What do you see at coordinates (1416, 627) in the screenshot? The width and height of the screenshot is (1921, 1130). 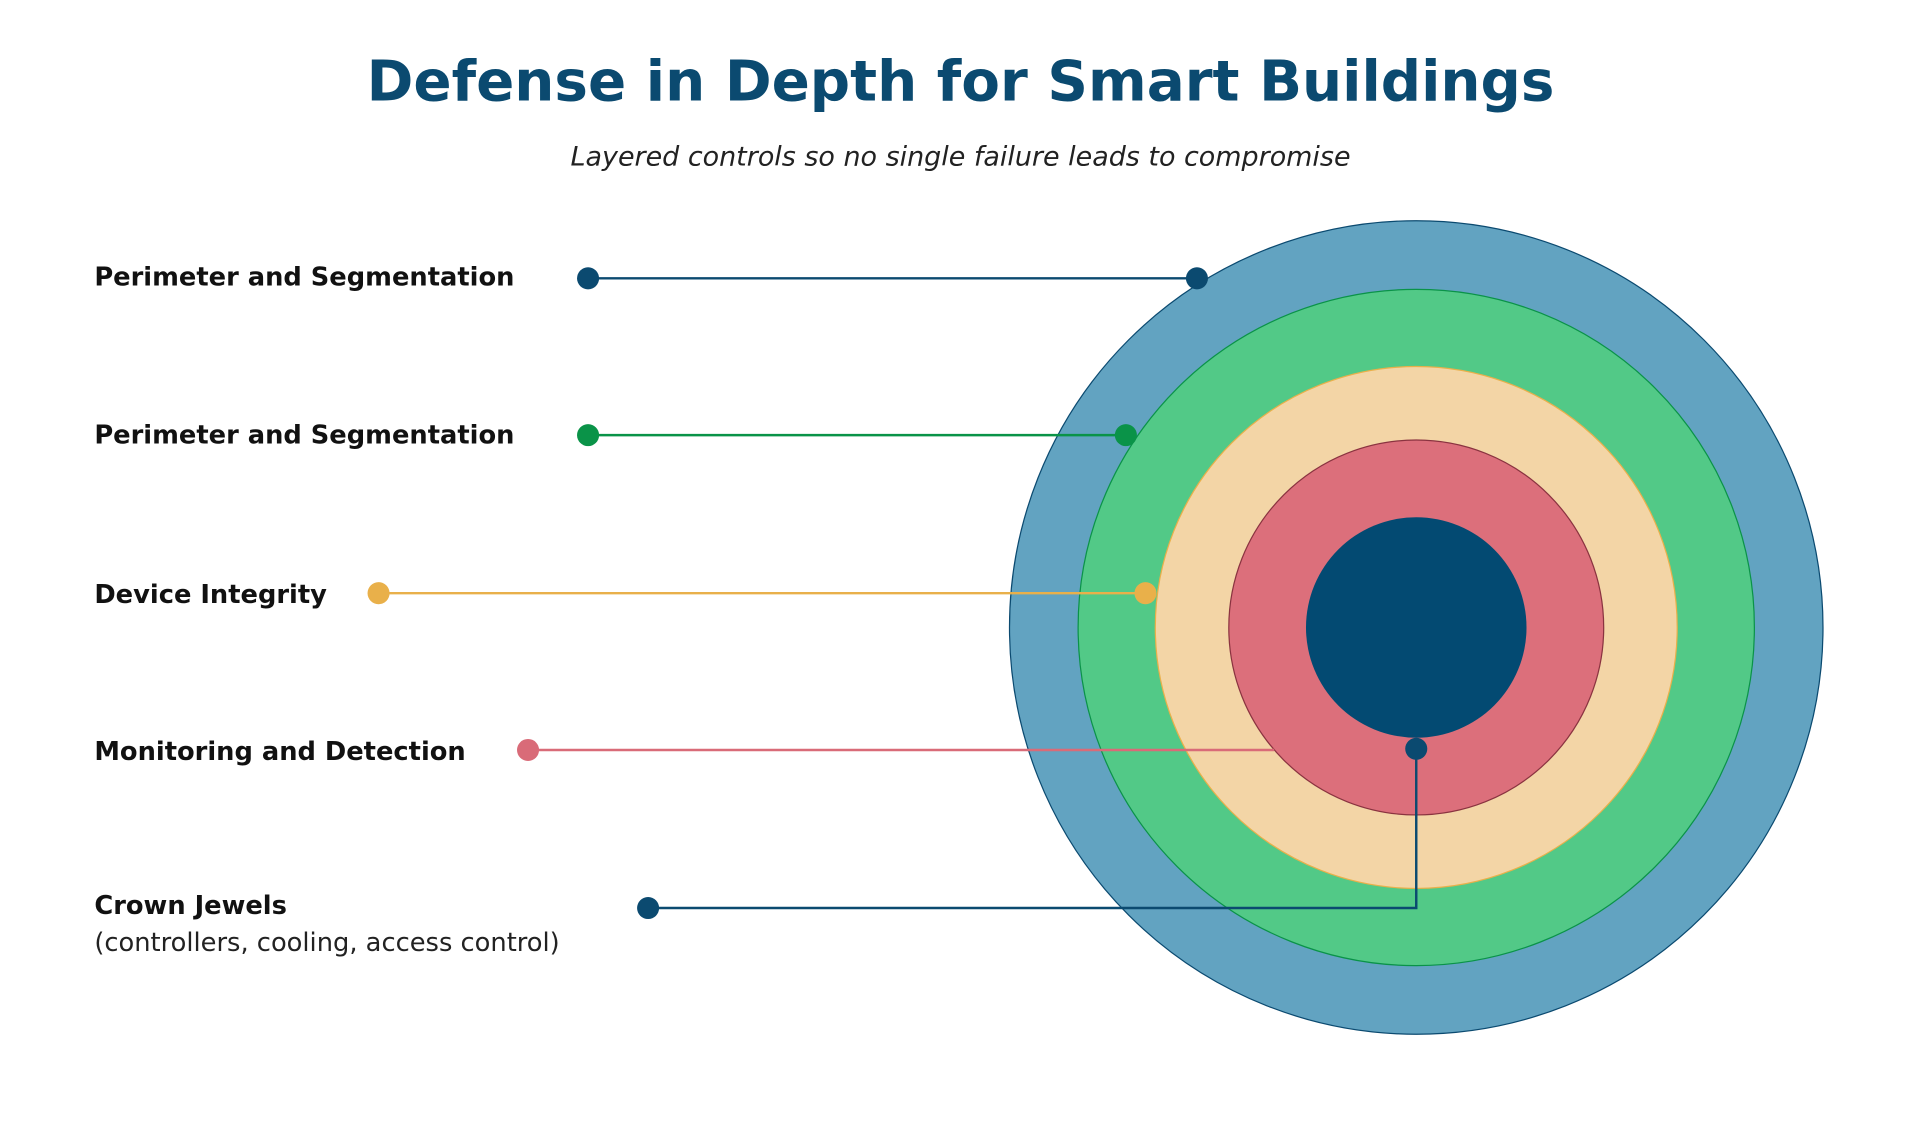 I see `core` at bounding box center [1416, 627].